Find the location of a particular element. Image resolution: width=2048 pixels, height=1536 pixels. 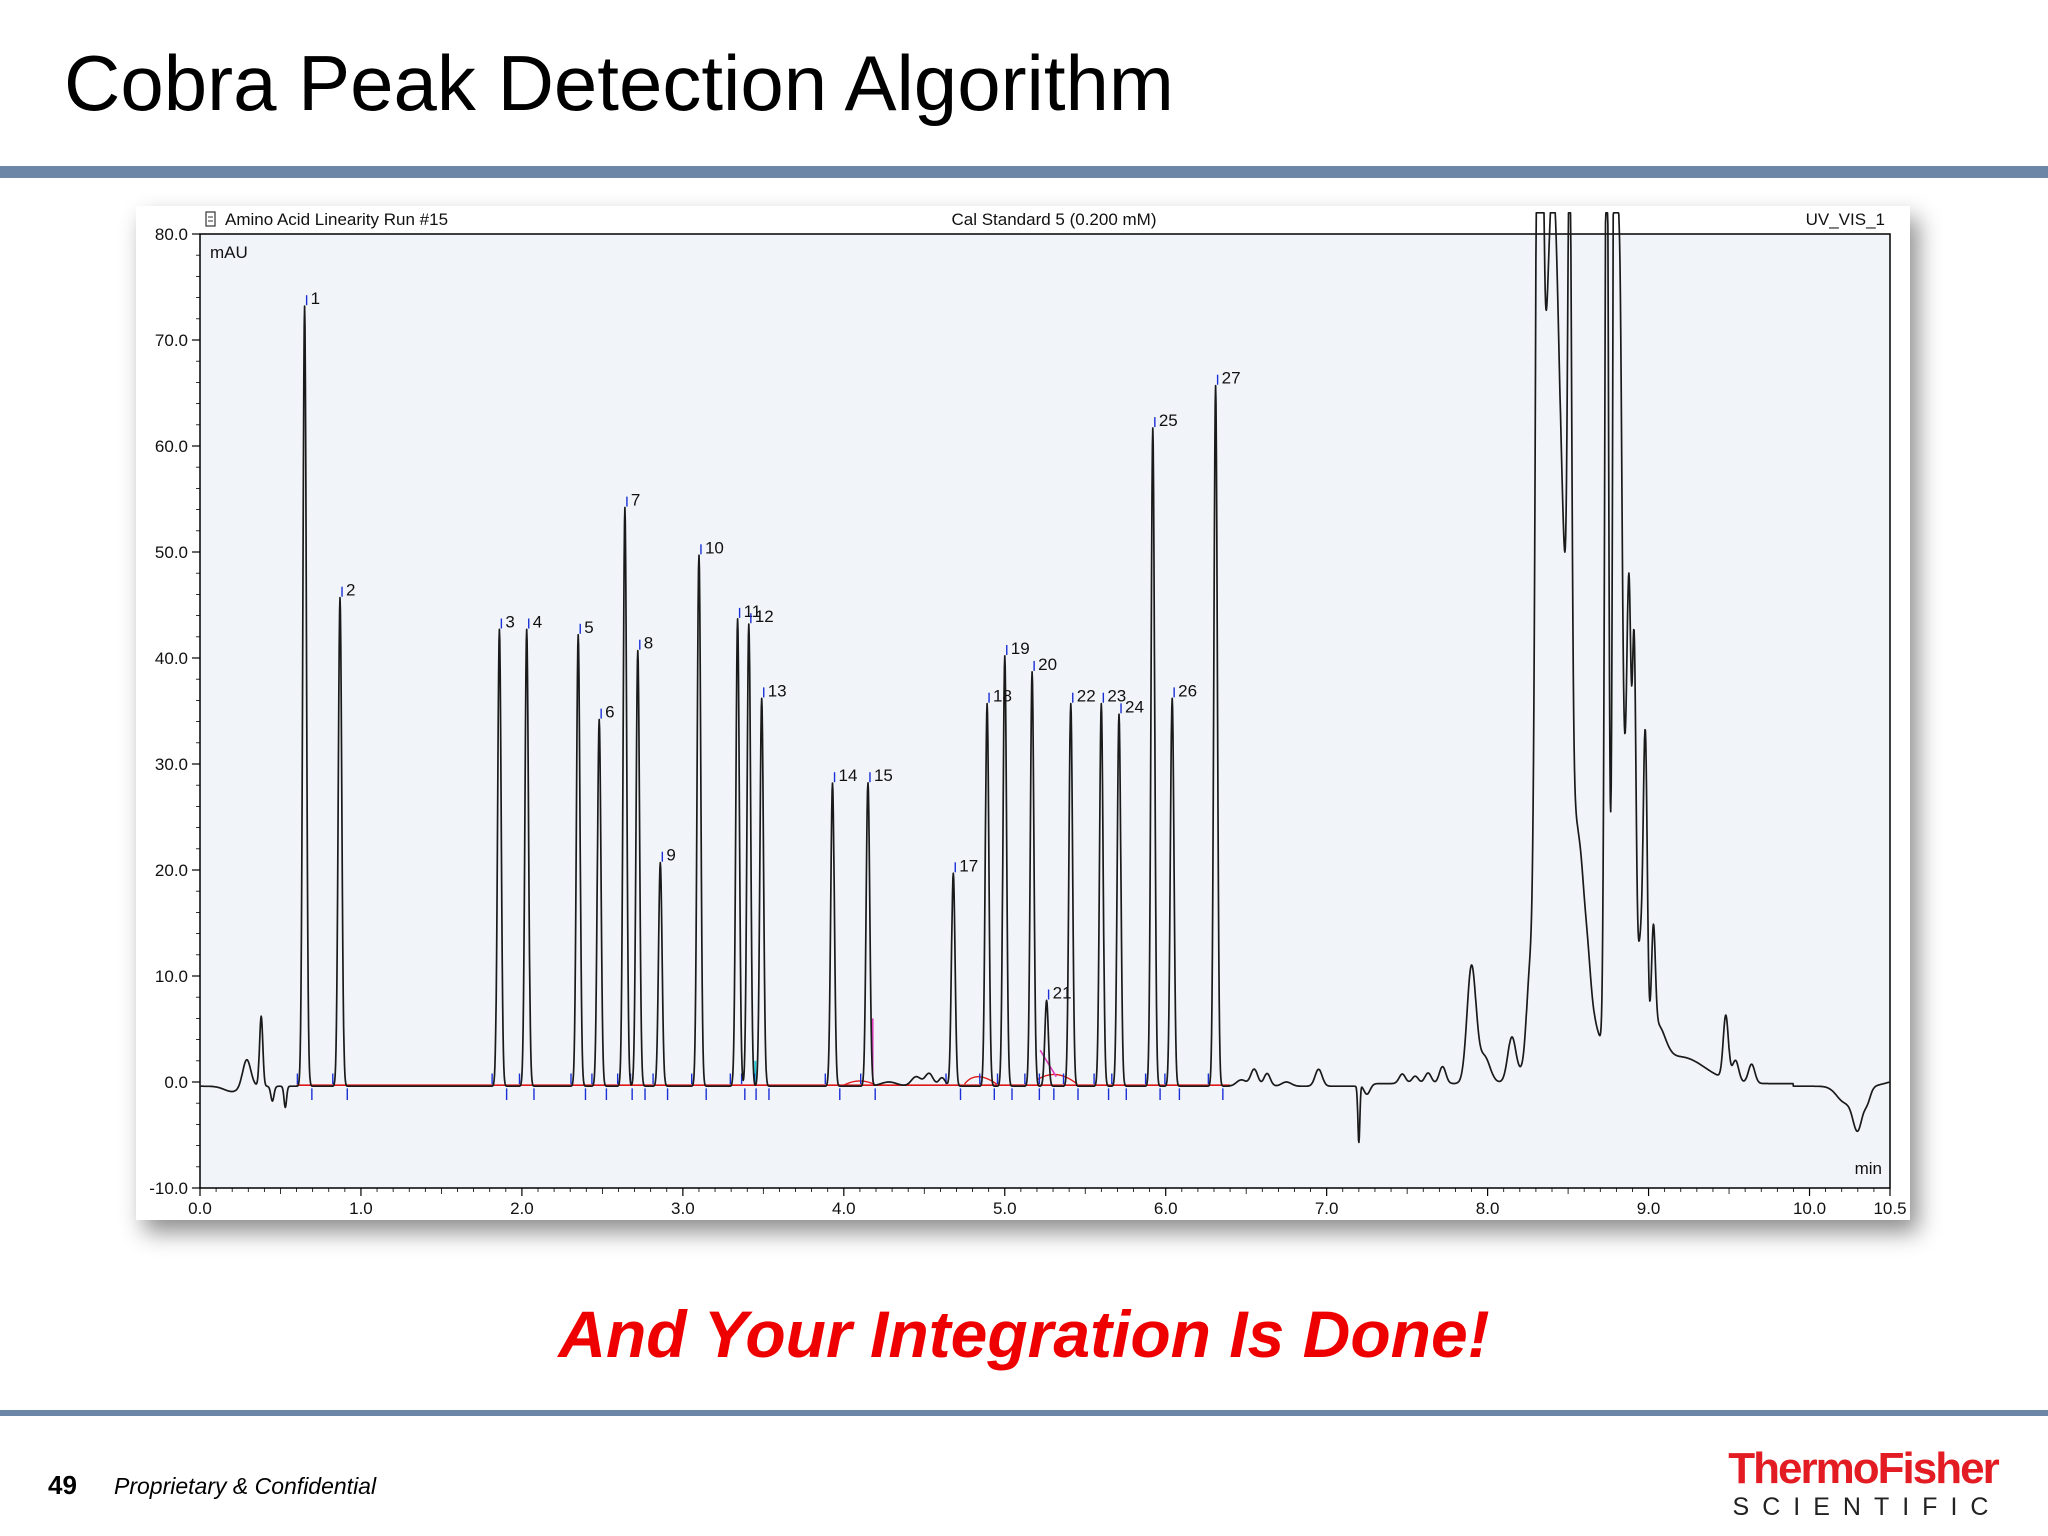

peak-label: 14 is located at coordinates (848, 775).